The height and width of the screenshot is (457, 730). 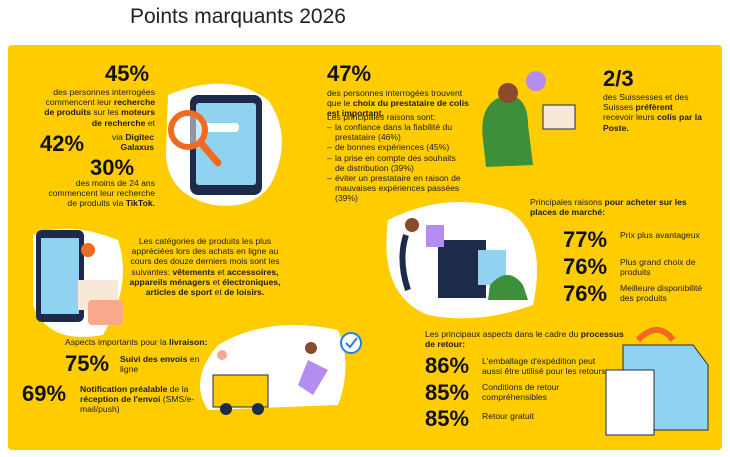 What do you see at coordinates (524, 339) in the screenshot?
I see `text-run: processus de retour:` at bounding box center [524, 339].